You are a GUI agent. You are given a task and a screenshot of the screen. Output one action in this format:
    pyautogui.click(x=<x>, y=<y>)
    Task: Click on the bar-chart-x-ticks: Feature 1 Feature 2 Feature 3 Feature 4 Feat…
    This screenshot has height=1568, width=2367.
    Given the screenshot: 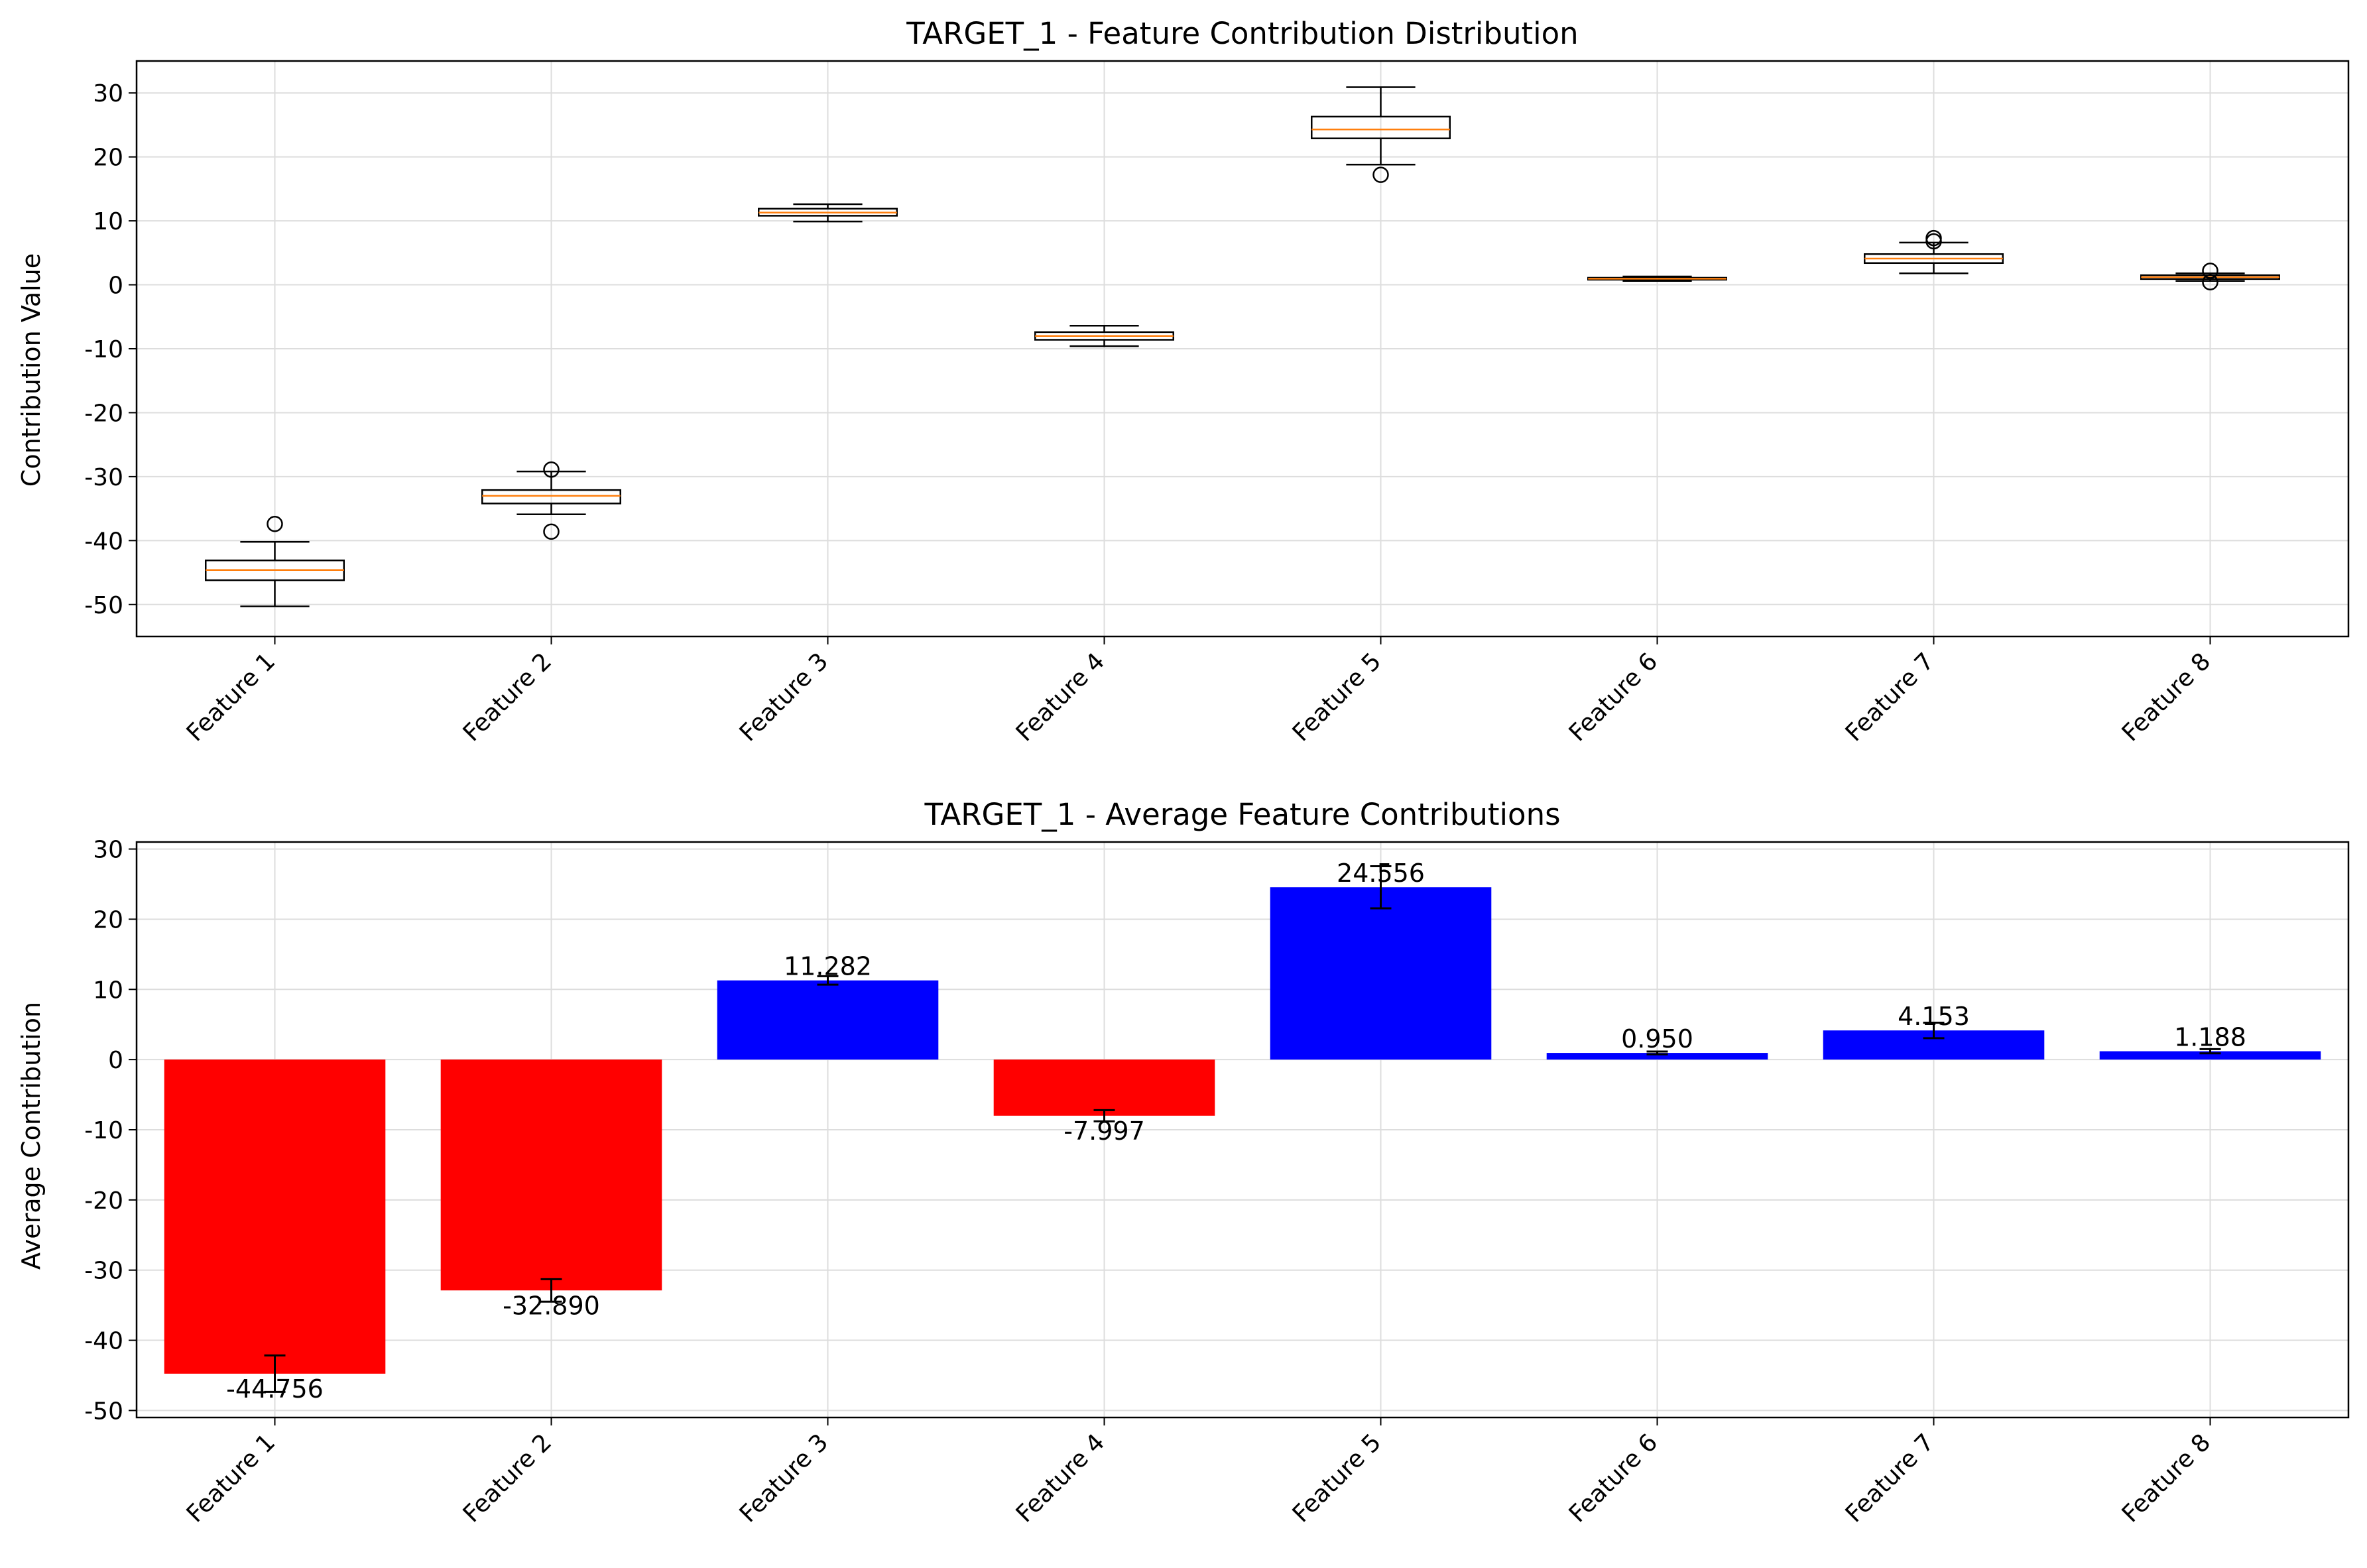 What is the action you would take?
    pyautogui.click(x=1199, y=1472)
    